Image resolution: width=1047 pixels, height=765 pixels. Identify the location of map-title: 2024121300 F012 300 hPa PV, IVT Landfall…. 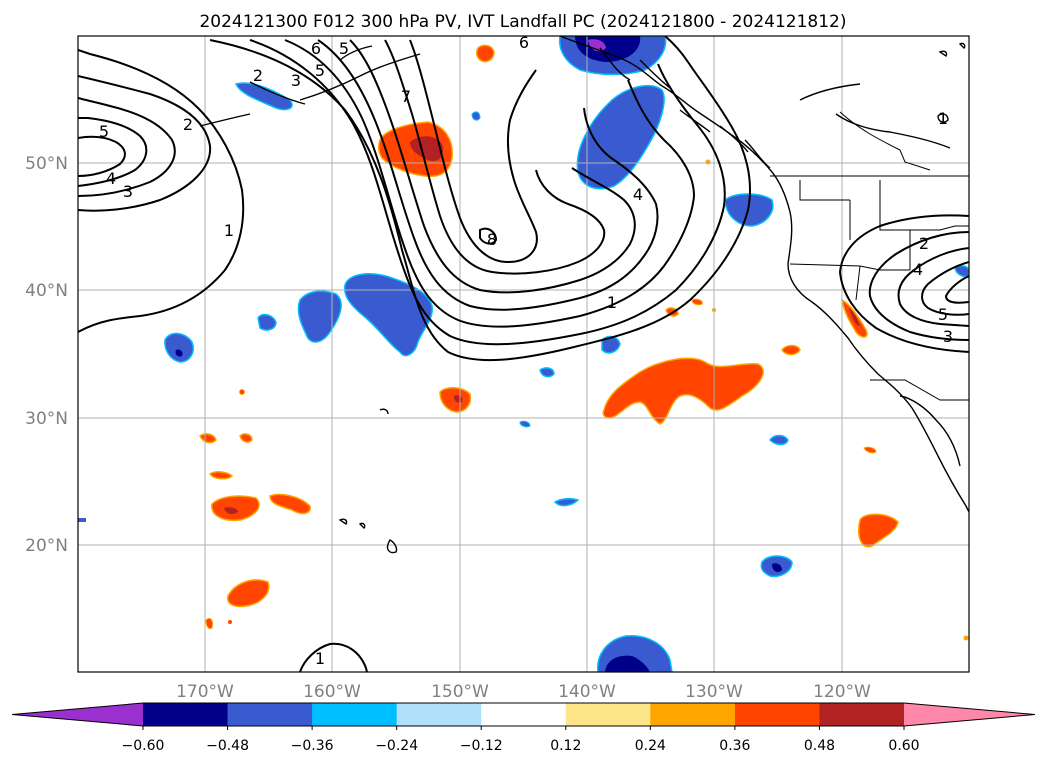
(522, 22).